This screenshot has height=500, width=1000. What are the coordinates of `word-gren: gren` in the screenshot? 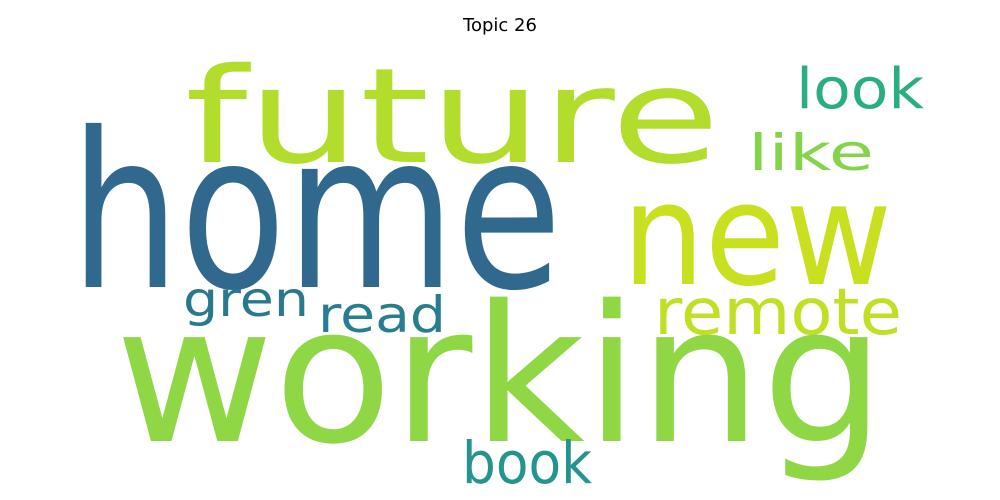 It's located at (246, 300).